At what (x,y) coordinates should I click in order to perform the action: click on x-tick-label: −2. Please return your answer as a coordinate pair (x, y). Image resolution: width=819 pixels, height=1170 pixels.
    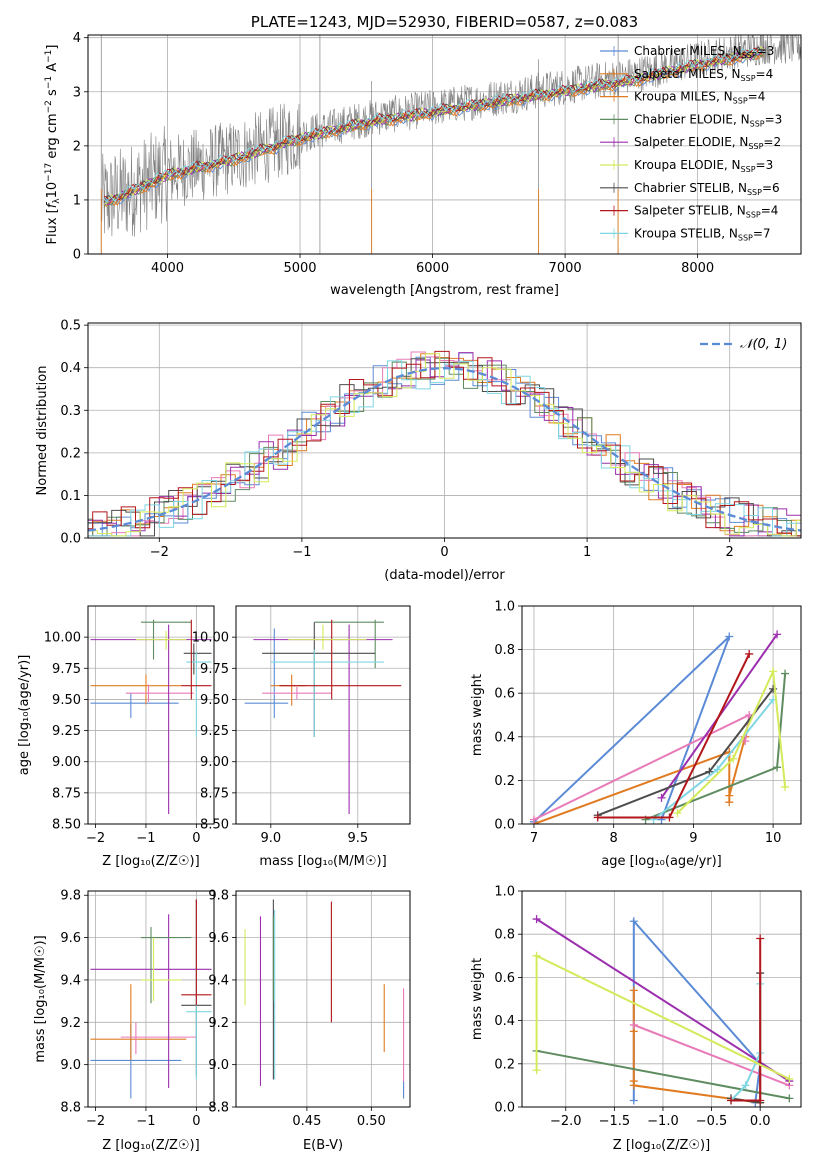
    Looking at the image, I should click on (95, 1121).